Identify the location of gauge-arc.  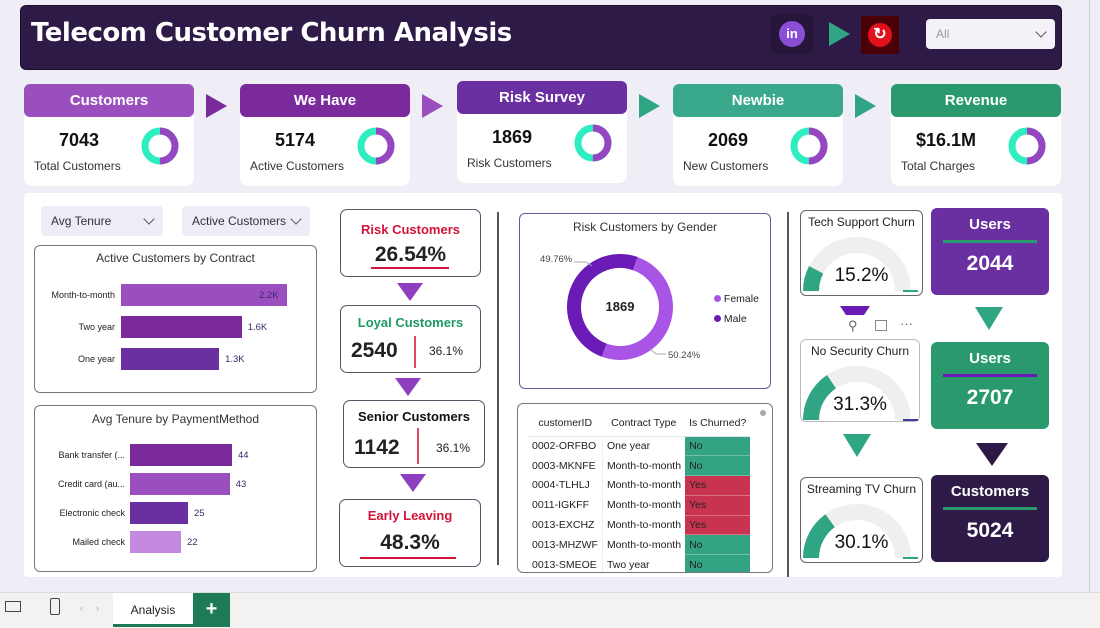
(860, 264).